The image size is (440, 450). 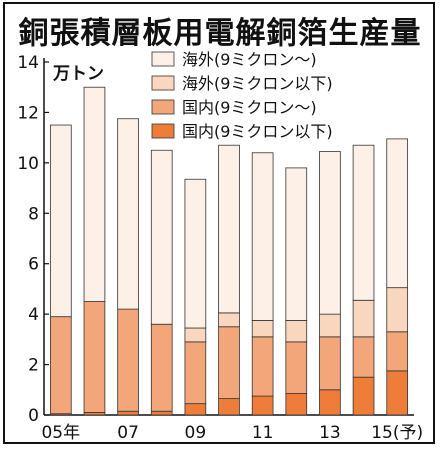 I want to click on y-tick-label: 2, so click(x=33, y=366).